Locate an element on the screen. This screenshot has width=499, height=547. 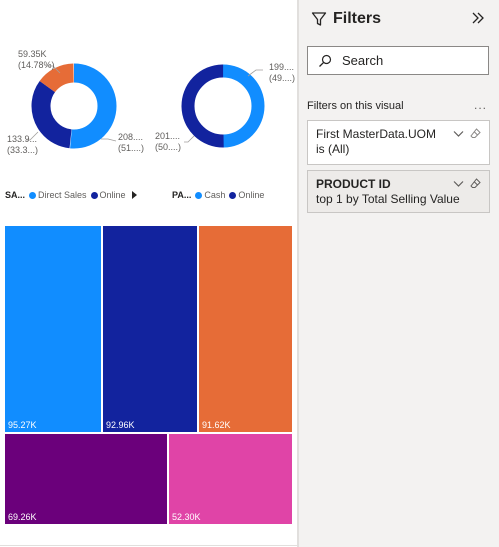
double-chevron-right-icon is located at coordinates (478, 18).